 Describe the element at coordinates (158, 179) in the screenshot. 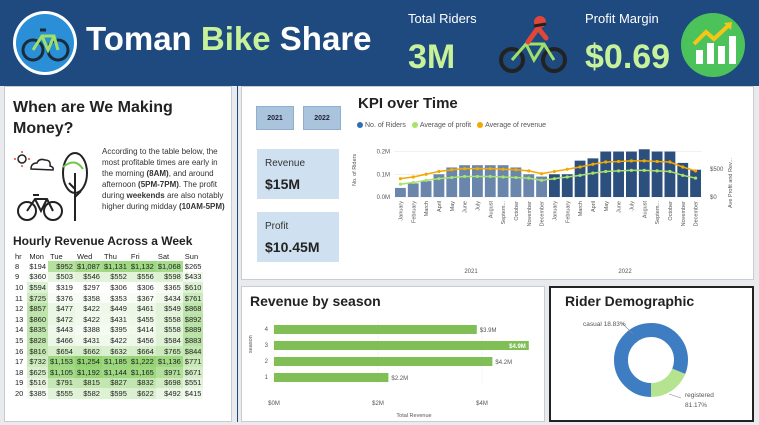

I see `description-segment: , and around afternoon` at that location.